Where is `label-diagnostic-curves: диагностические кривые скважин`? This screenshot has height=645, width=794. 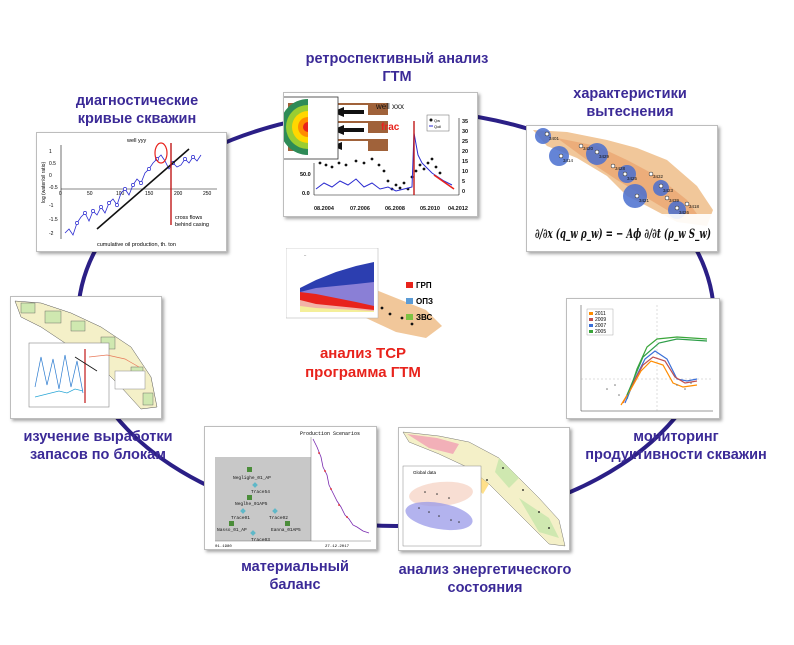
label-diagnostic-curves: диагностические кривые скважин is located at coordinates (137, 110).